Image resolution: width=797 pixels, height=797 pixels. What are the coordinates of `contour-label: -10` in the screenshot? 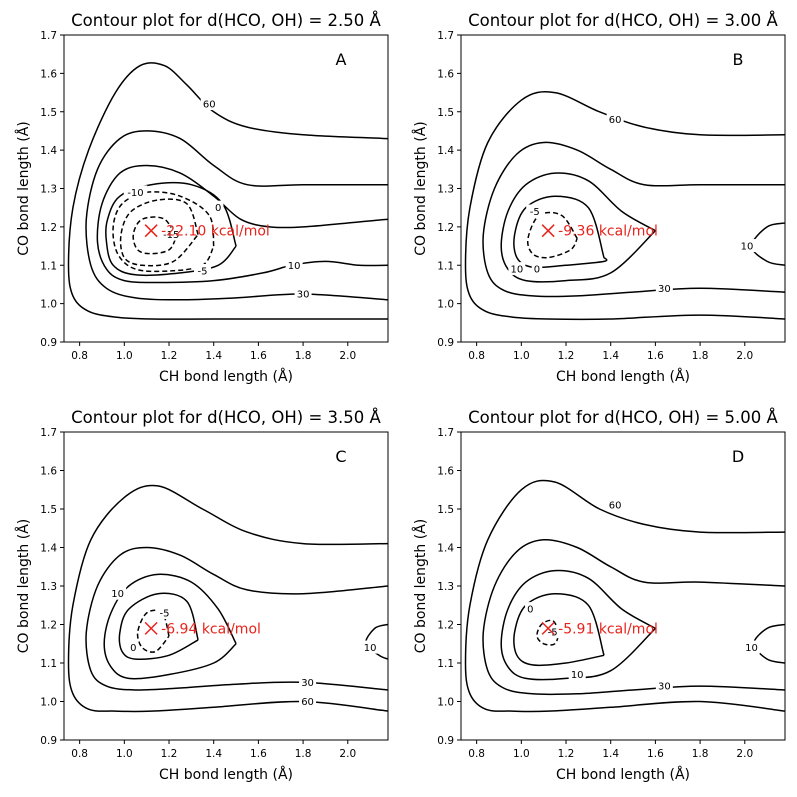 It's located at (135, 193).